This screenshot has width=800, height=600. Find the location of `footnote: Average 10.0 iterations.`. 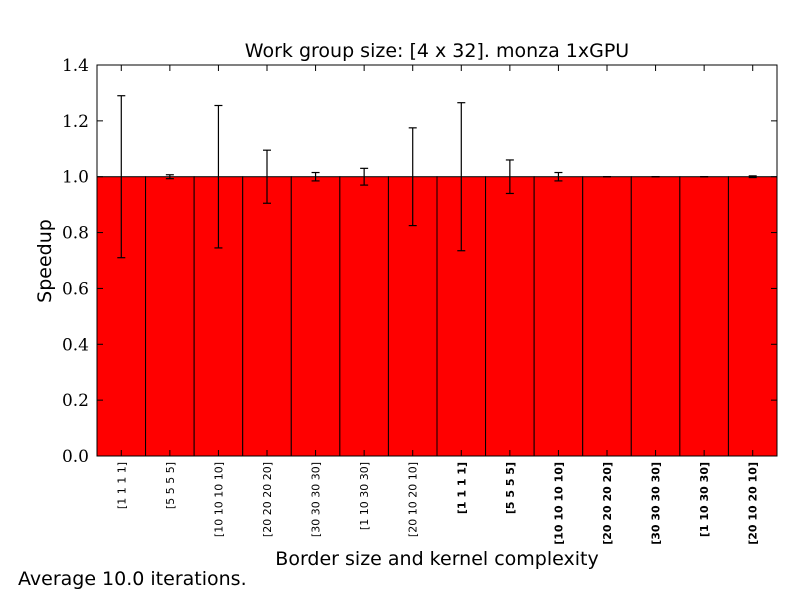

footnote: Average 10.0 iterations. is located at coordinates (132, 579).